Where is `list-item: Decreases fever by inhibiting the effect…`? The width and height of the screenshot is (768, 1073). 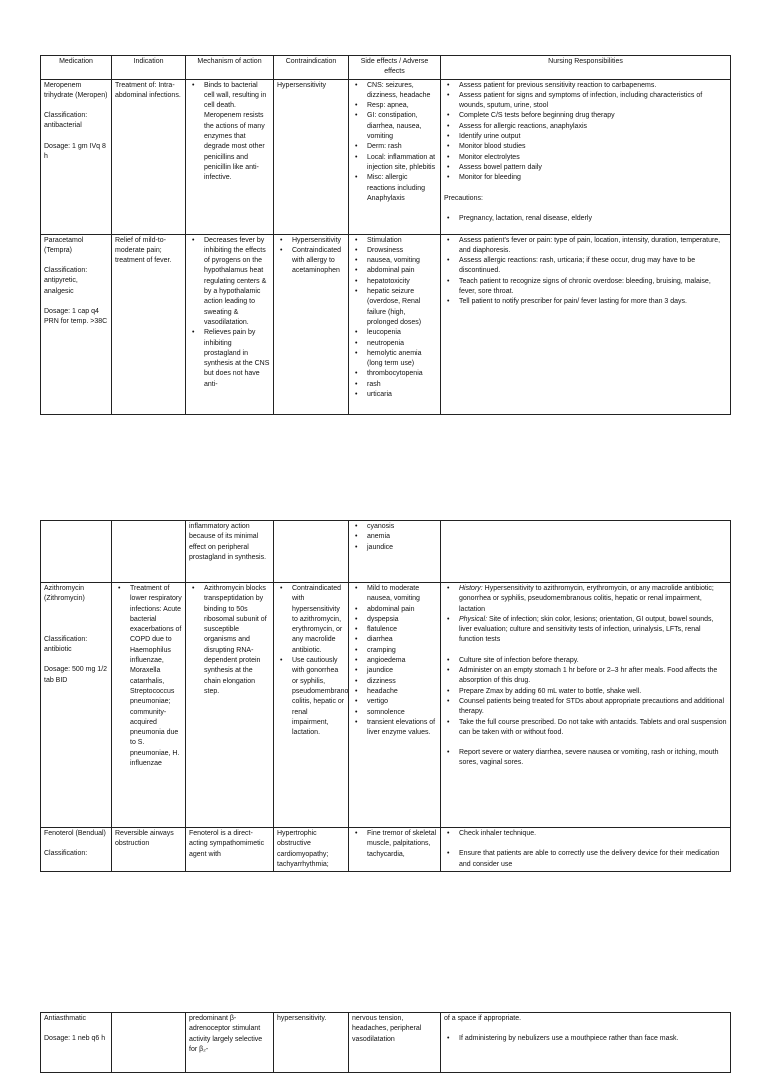 list-item: Decreases fever by inhibiting the effect… is located at coordinates (229, 282).